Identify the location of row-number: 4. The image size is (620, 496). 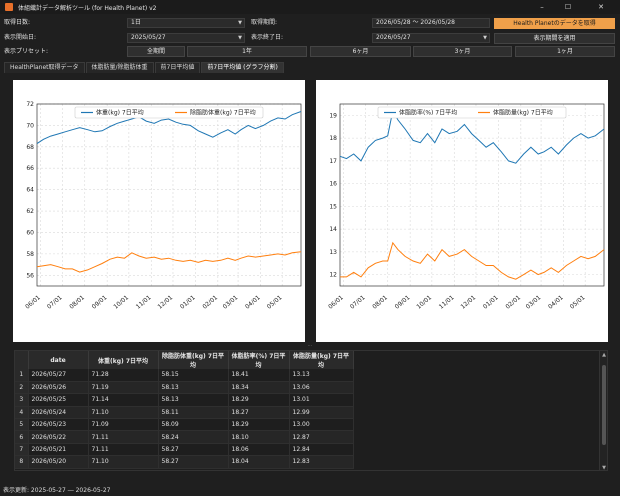
(22, 413).